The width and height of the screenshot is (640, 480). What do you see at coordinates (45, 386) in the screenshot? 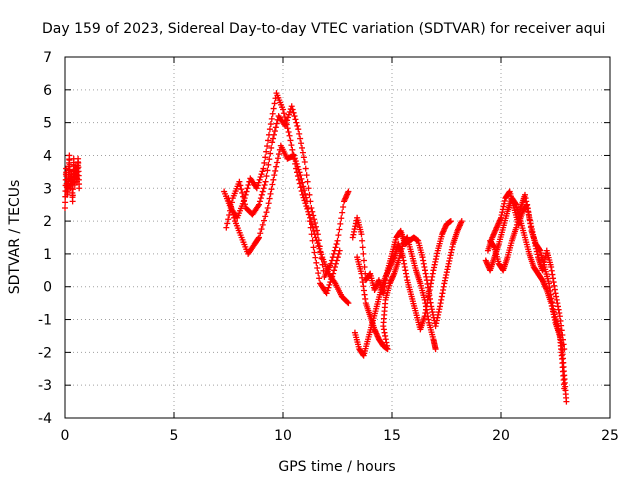
I see `y-tick-label: -3` at bounding box center [45, 386].